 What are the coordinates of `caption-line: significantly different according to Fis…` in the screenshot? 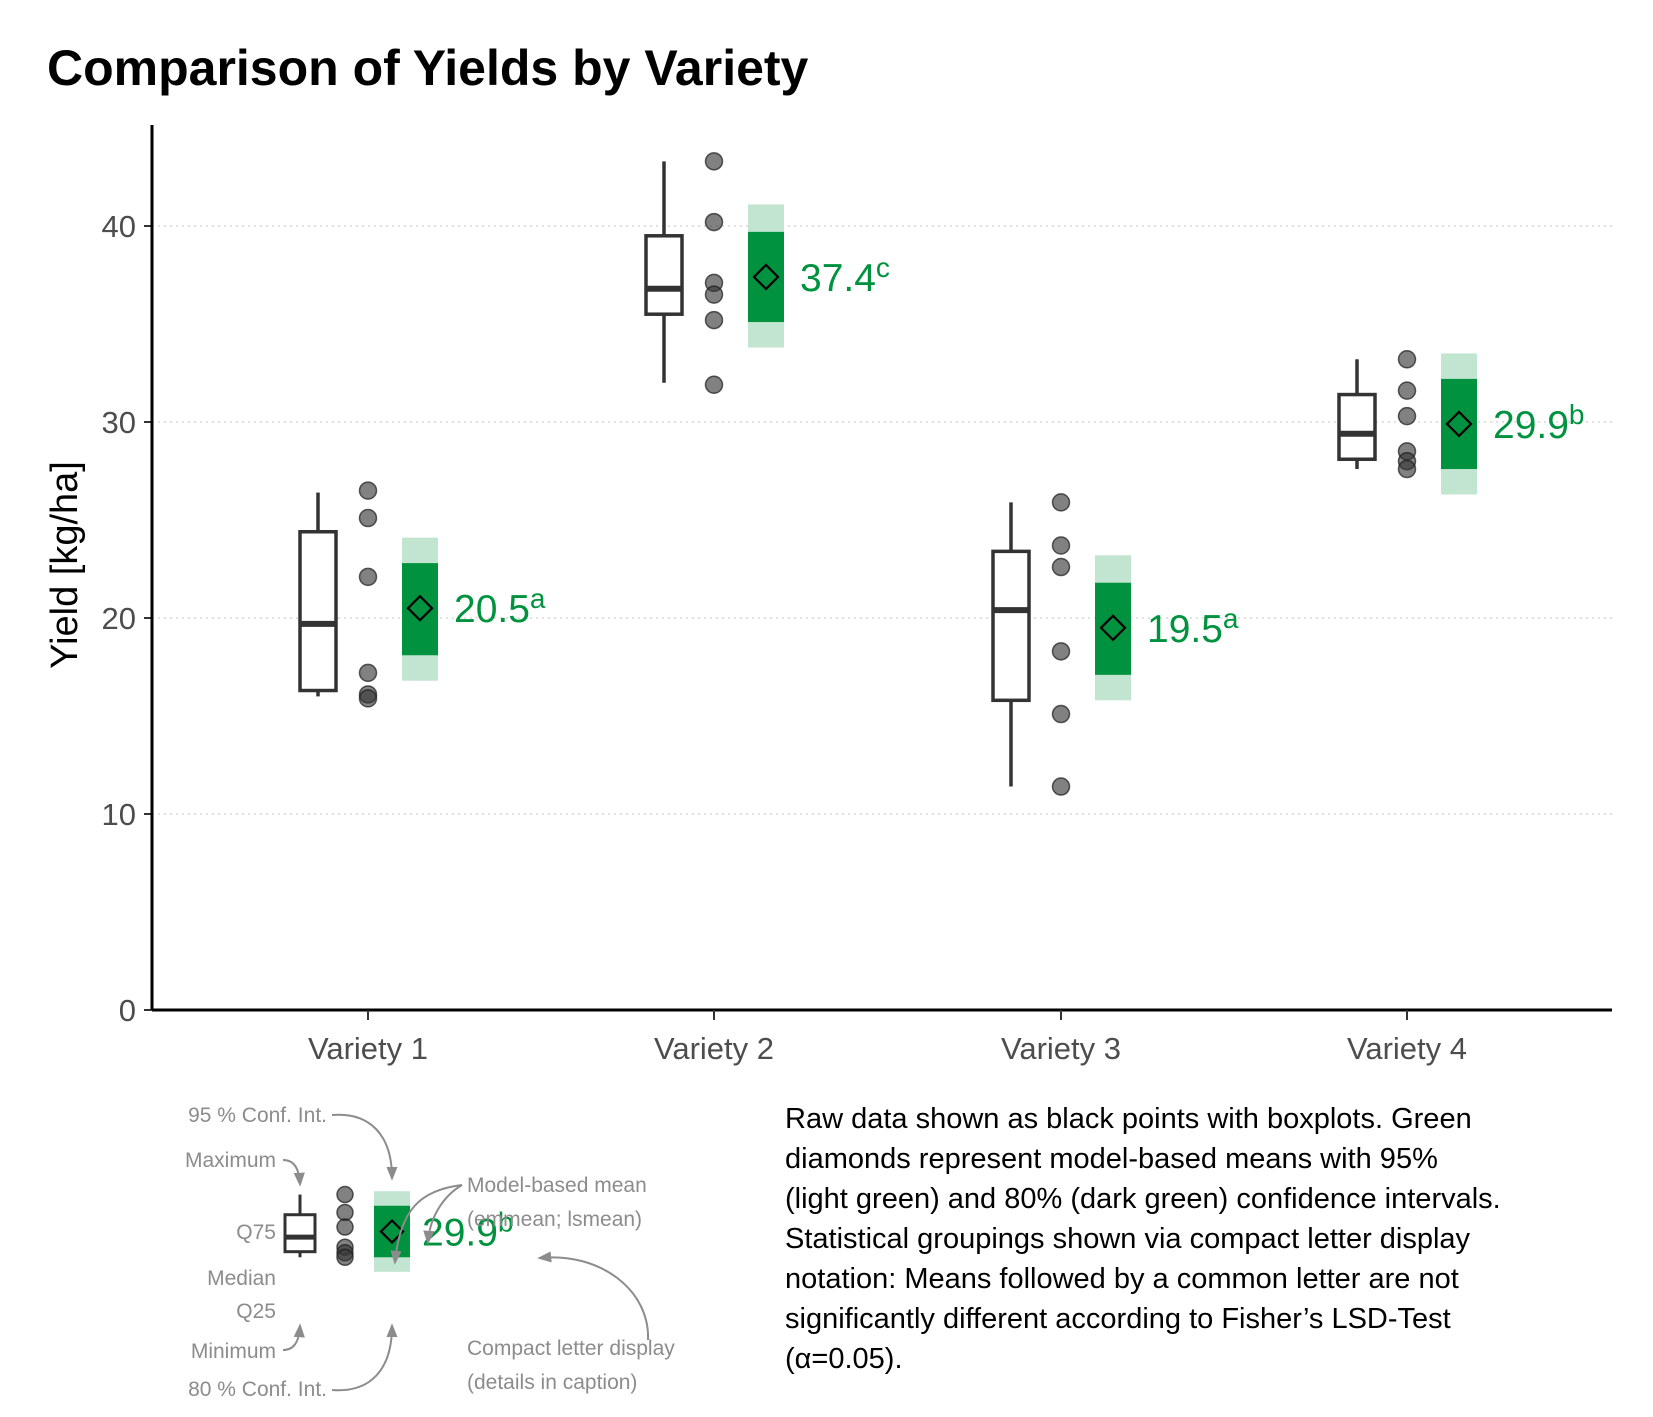 It's located at (1118, 1319).